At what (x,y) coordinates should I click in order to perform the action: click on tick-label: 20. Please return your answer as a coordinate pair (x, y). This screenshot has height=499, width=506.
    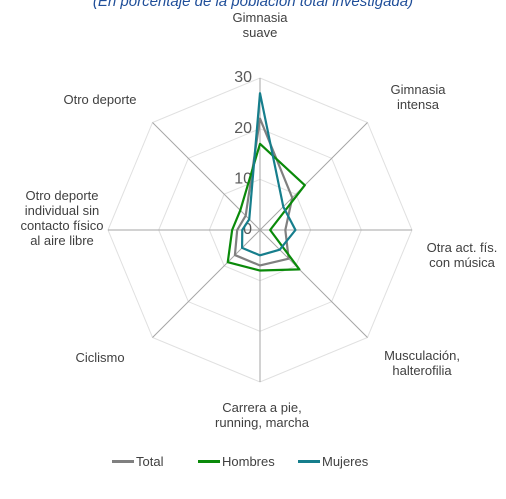
    Looking at the image, I should click on (243, 128).